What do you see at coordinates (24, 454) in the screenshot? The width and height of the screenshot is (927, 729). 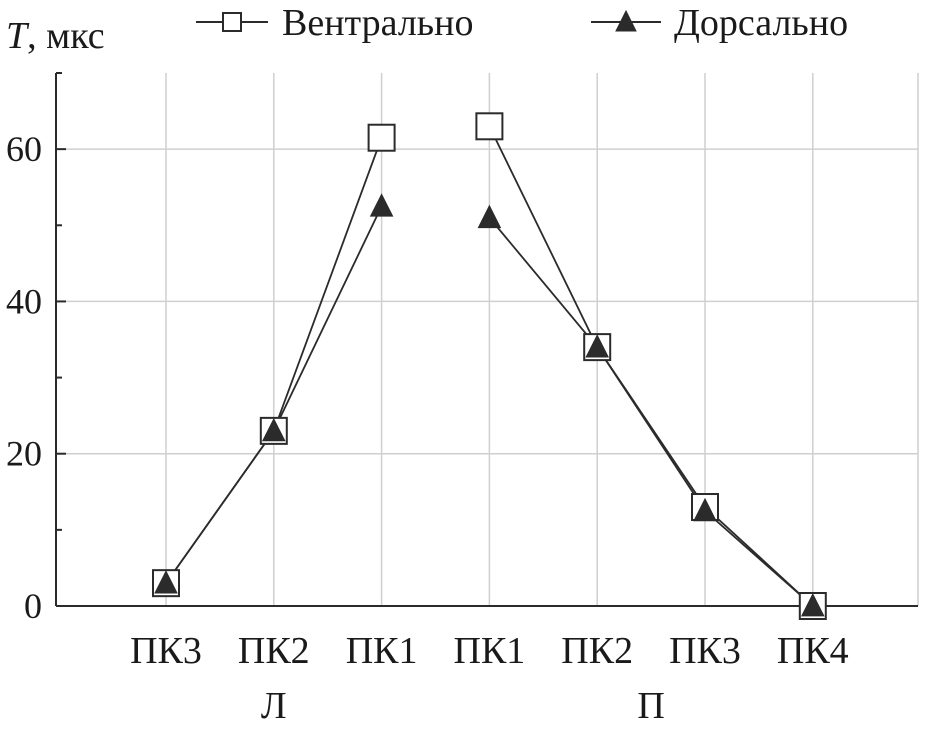 I see `y-tick-label: 20` at bounding box center [24, 454].